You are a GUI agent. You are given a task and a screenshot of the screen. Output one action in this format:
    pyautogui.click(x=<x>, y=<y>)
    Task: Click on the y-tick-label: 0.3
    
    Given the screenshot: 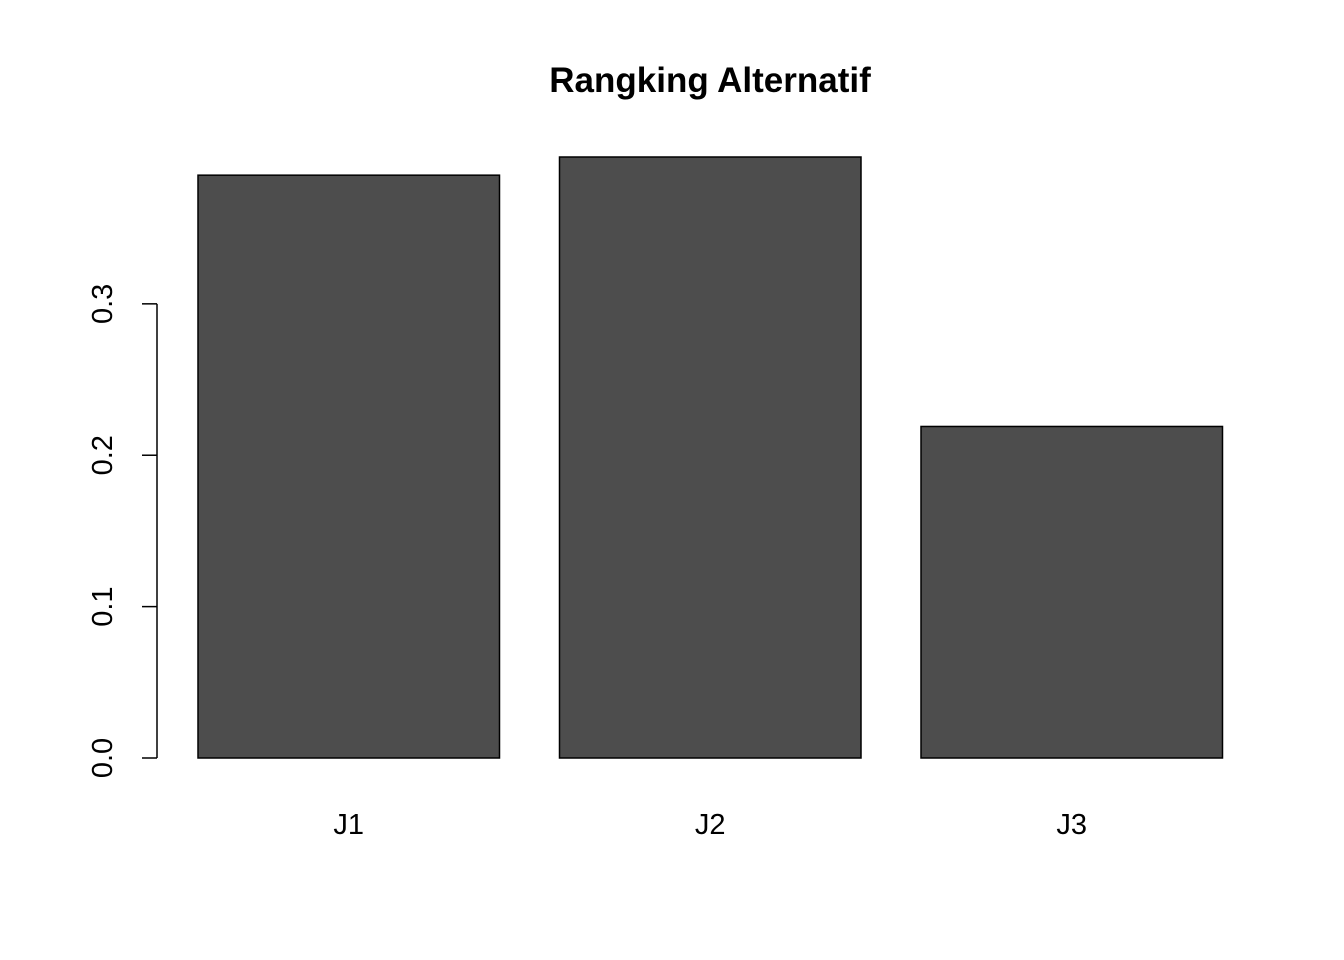 What is the action you would take?
    pyautogui.click(x=103, y=304)
    